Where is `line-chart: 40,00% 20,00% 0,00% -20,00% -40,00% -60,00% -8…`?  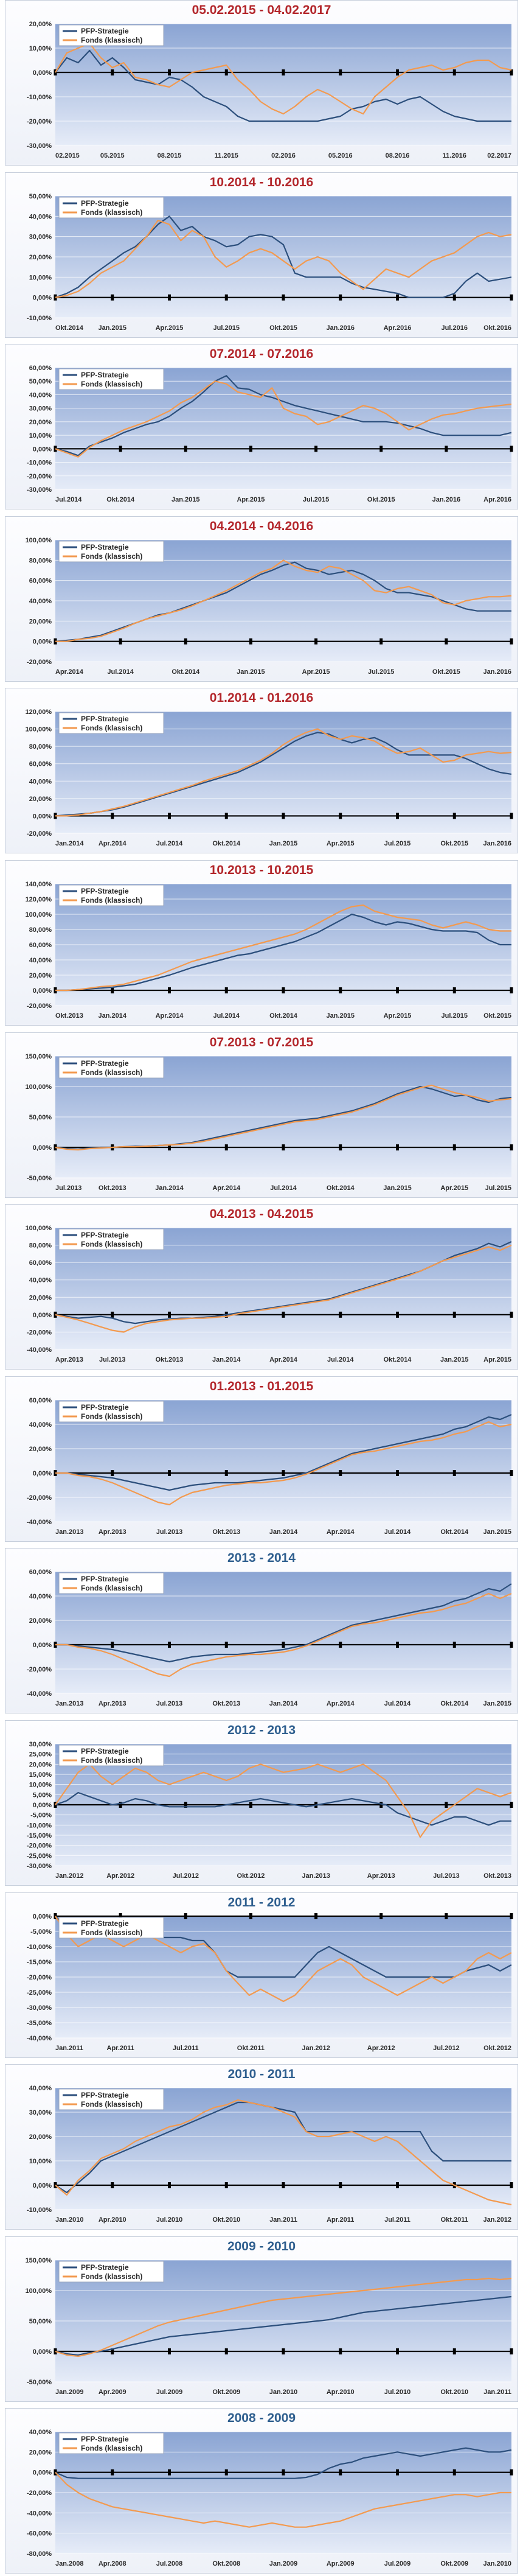
line-chart: 40,00% 20,00% 0,00% -20,00% -40,00% -60,00% -8… is located at coordinates (270, 2498).